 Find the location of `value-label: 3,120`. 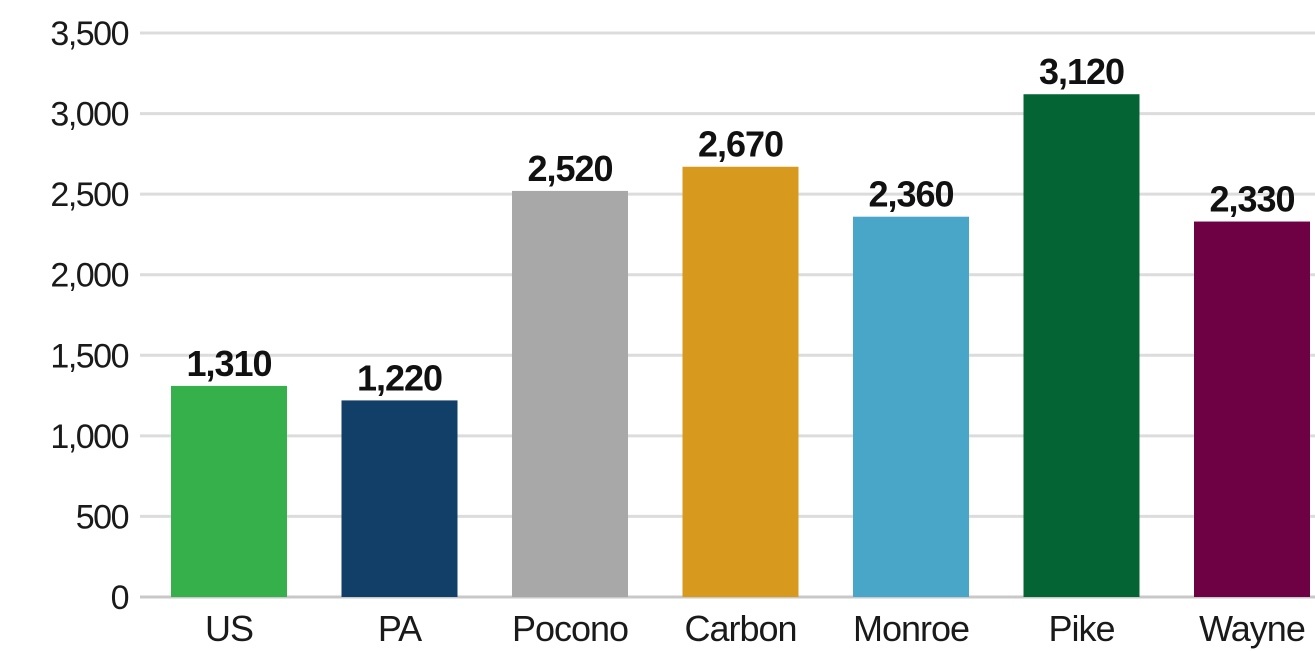

value-label: 3,120 is located at coordinates (1081, 71).